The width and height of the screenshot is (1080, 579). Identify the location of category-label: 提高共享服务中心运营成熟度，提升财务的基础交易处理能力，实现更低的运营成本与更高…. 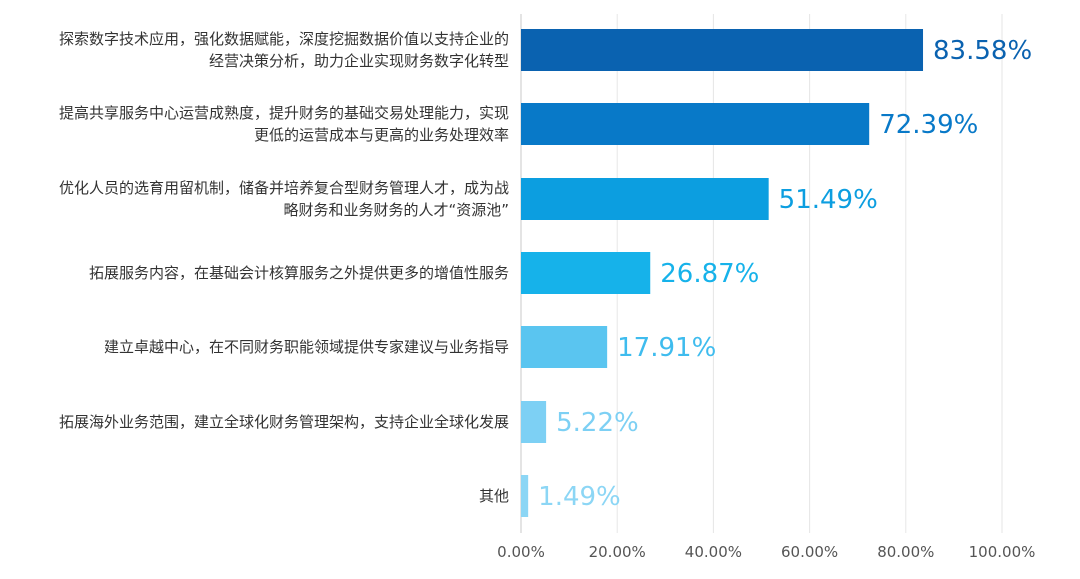
(284, 124).